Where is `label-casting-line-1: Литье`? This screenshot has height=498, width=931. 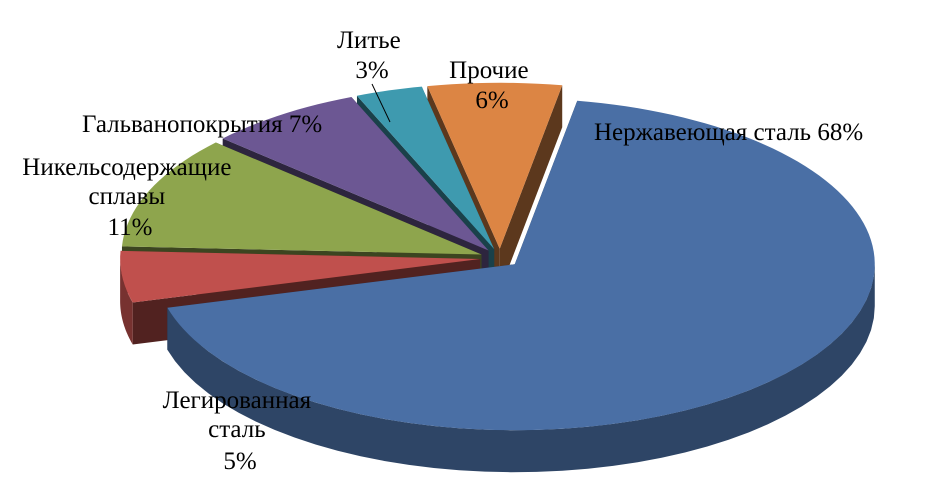
label-casting-line-1: Литье is located at coordinates (369, 40).